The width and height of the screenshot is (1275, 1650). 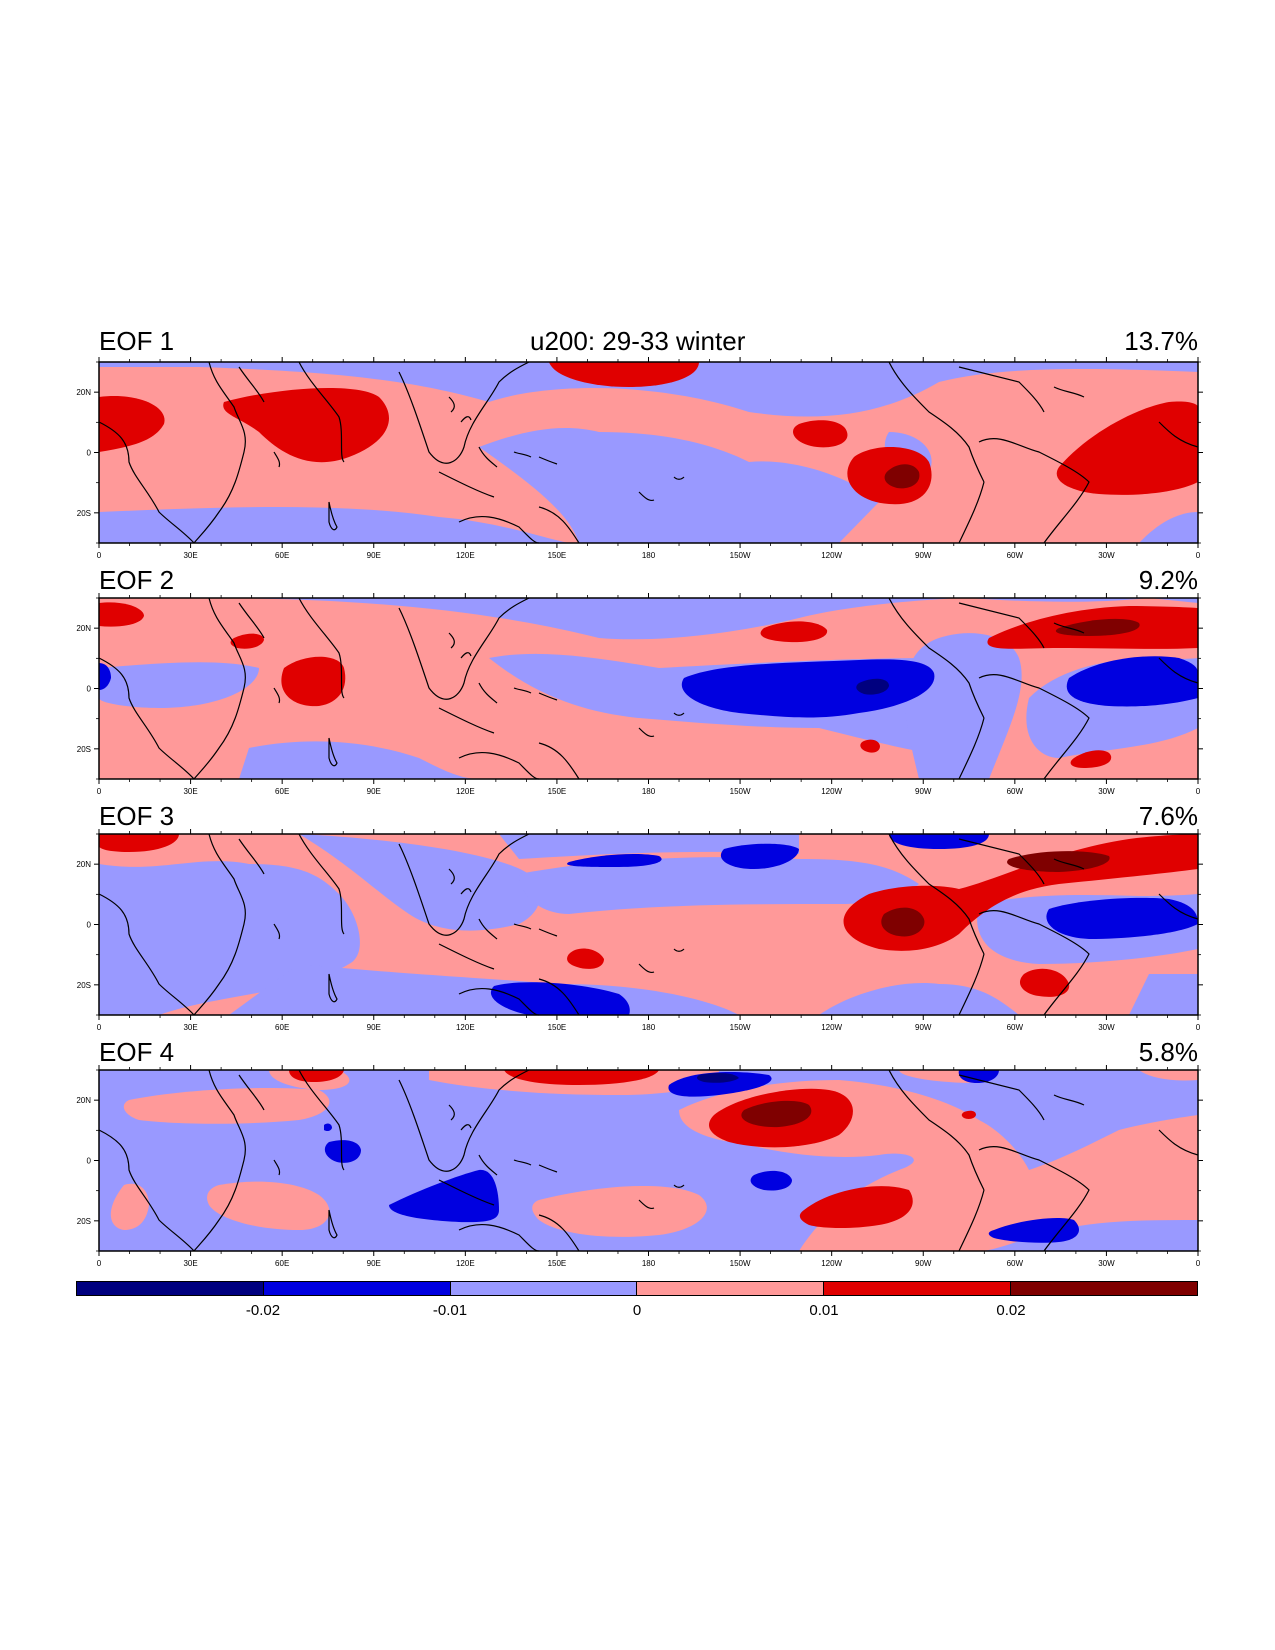 What do you see at coordinates (1168, 816) in the screenshot?
I see `panel-variance: 7.6%` at bounding box center [1168, 816].